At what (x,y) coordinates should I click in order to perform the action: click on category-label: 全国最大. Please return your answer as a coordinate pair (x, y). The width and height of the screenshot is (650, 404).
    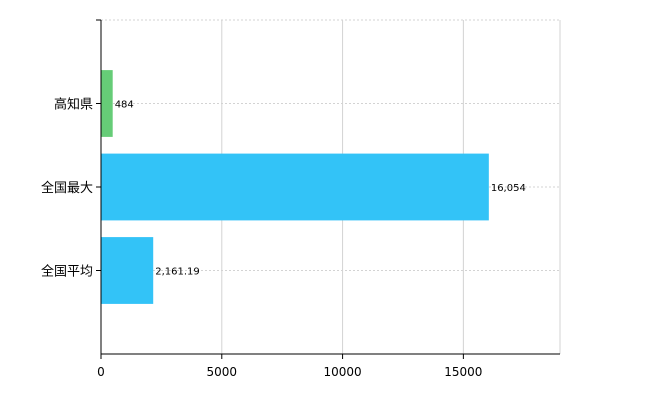
    Looking at the image, I should click on (67, 188).